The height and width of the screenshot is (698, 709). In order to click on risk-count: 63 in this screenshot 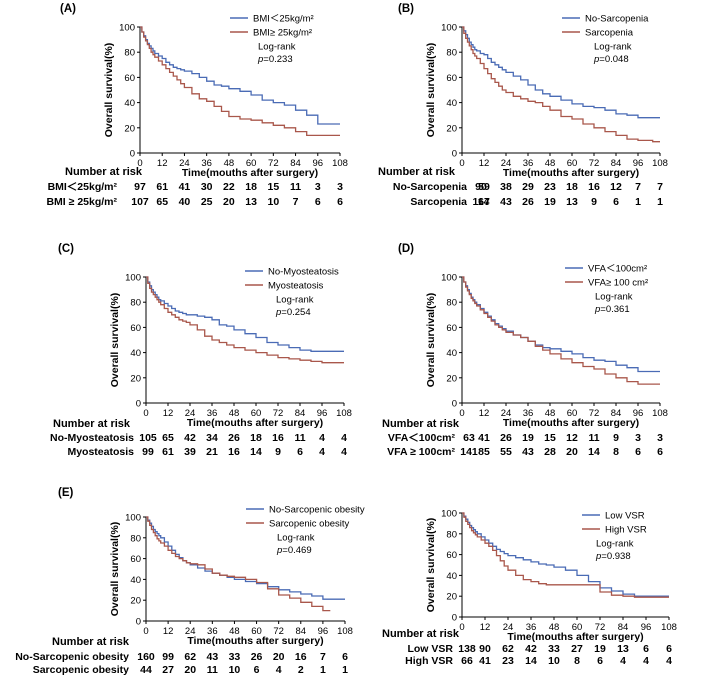, I will do `click(469, 438)`.